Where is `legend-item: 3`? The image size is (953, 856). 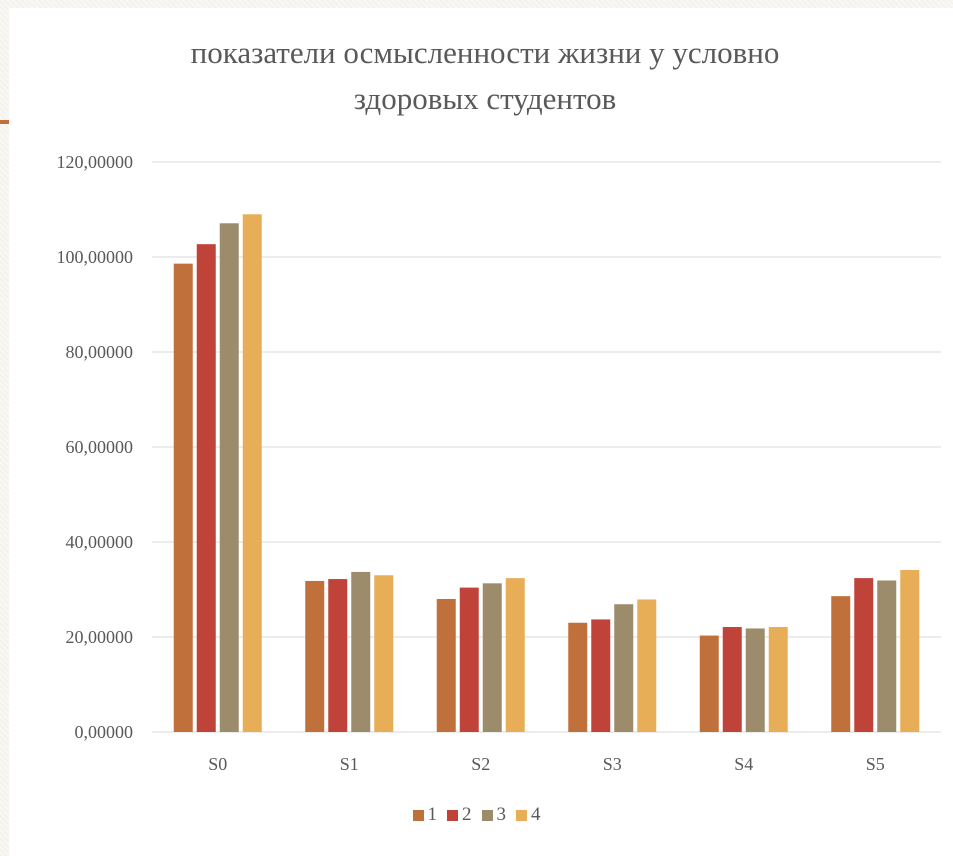 legend-item: 3 is located at coordinates (494, 815).